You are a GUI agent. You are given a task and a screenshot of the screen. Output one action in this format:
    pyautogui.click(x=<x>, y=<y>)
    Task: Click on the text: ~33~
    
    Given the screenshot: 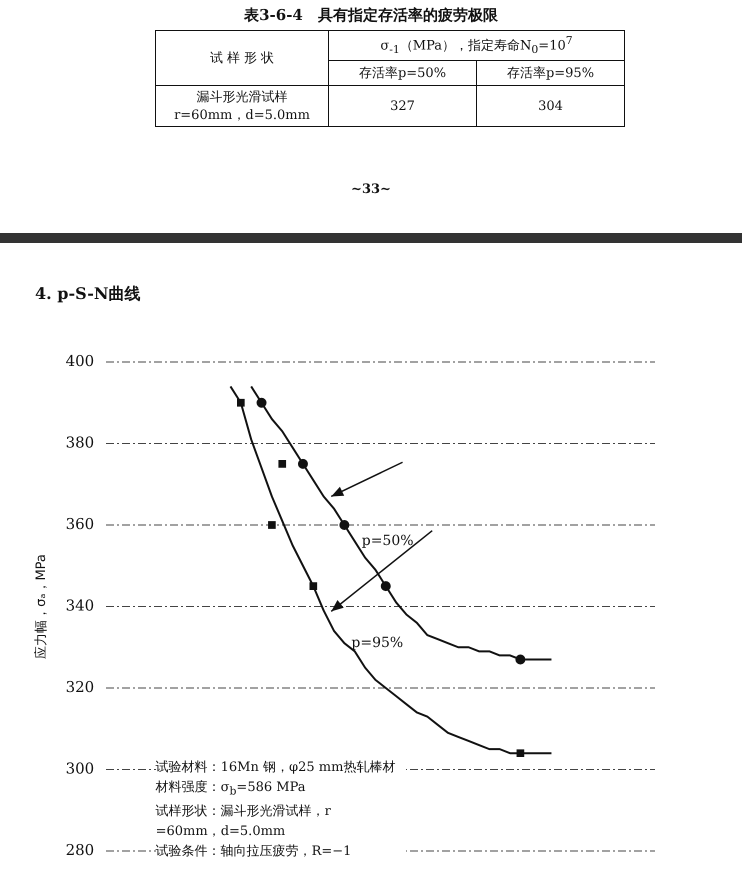 What is the action you would take?
    pyautogui.click(x=371, y=189)
    